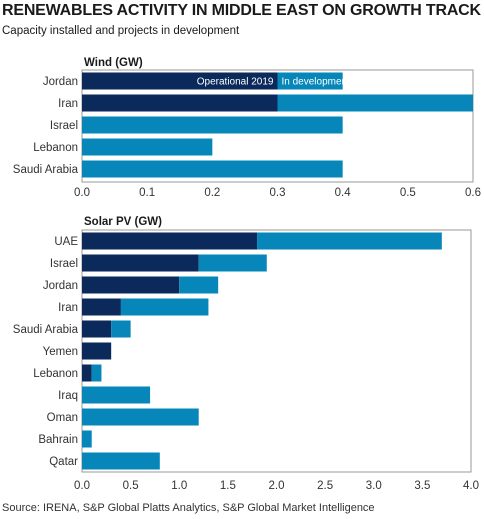 Image resolution: width=484 pixels, height=519 pixels. Describe the element at coordinates (164, 307) in the screenshot. I see `solar-pv-bar-iran-in-development` at that location.